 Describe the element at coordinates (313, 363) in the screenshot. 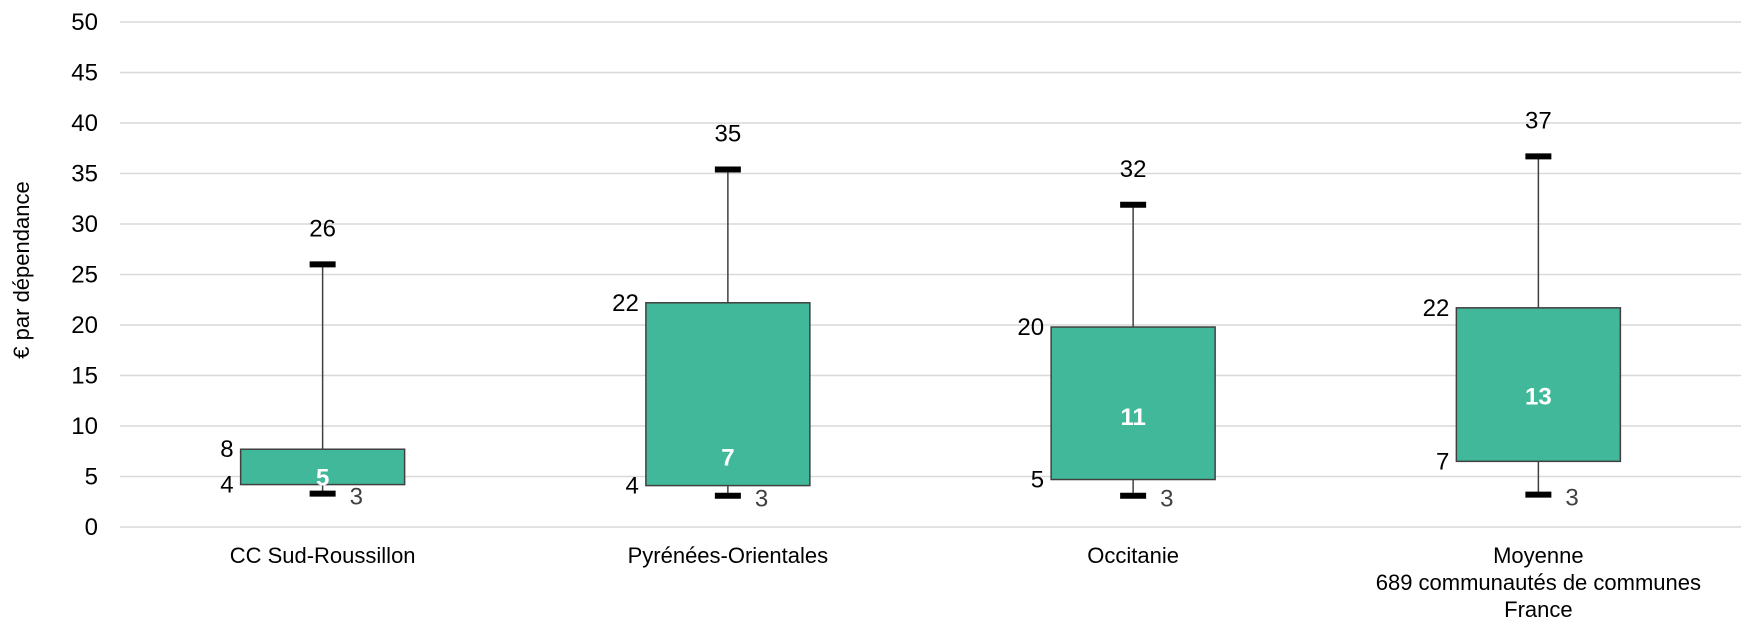

I see `box-group: 26 8 4 35` at that location.